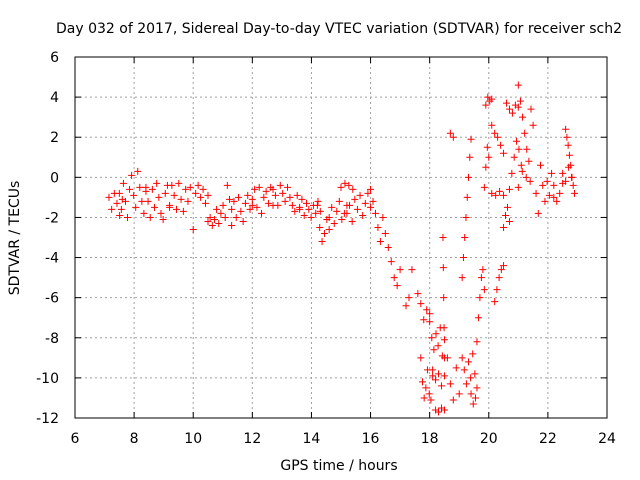 The image size is (640, 480). What do you see at coordinates (52, 218) in the screenshot?
I see `y-tick-label: -2` at bounding box center [52, 218].